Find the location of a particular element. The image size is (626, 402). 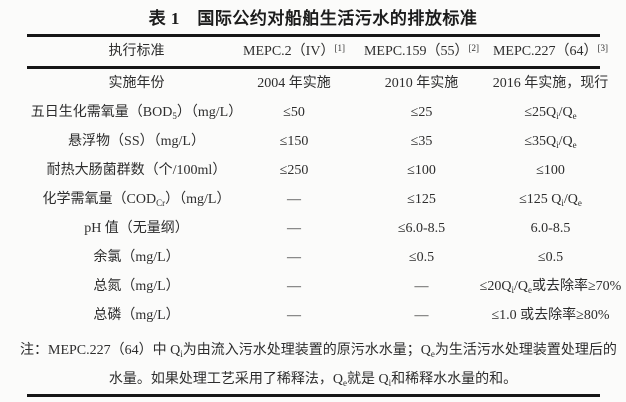

value-cell: 2010 年实施 is located at coordinates (421, 83).